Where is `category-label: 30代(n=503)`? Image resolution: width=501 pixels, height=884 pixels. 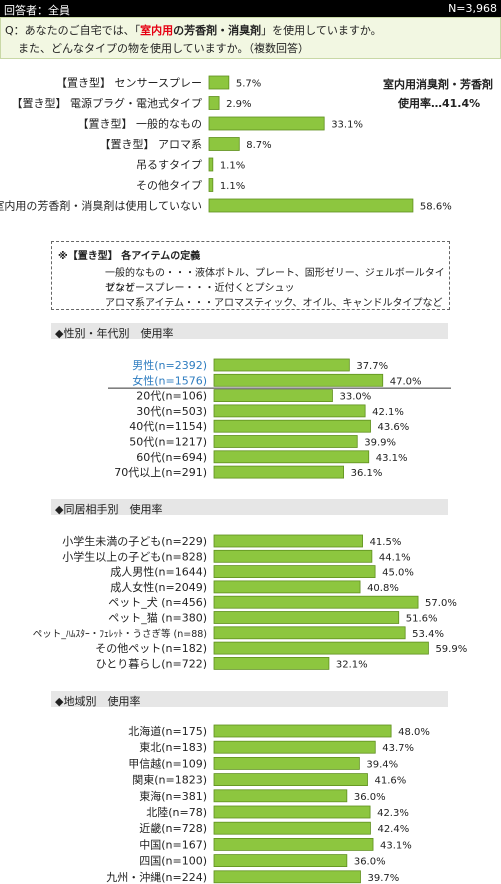
category-label: 30代(n=503) is located at coordinates (171, 411).